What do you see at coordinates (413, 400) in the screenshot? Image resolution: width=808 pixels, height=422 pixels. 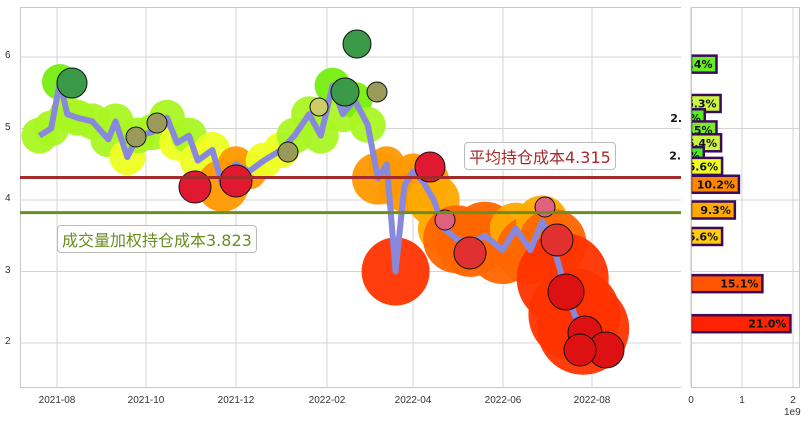 I see `x-tick-label: 2022-04` at bounding box center [413, 400].